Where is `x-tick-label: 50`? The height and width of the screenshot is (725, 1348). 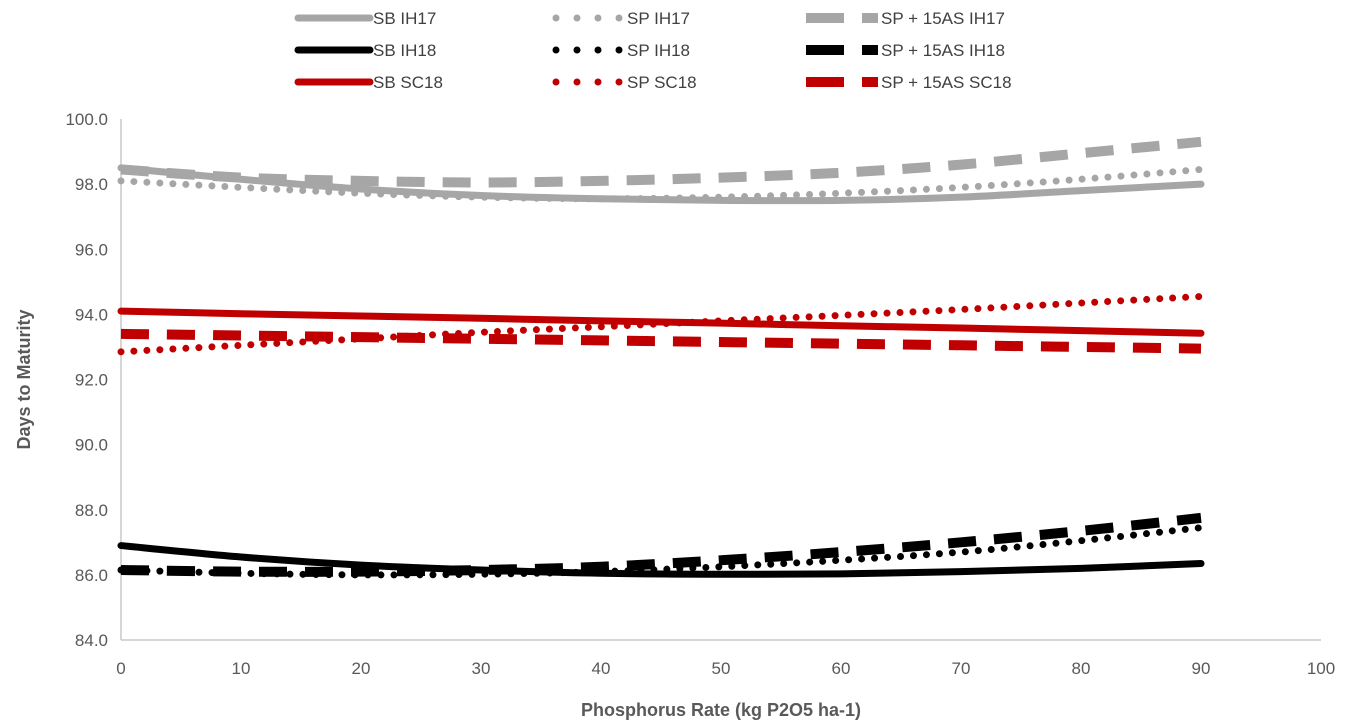 x-tick-label: 50 is located at coordinates (721, 668).